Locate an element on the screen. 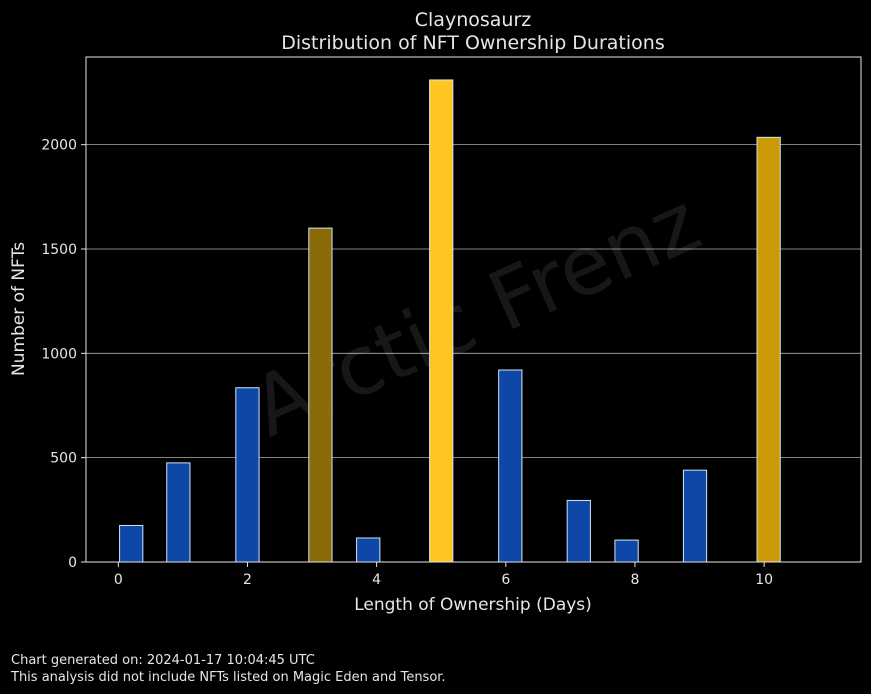 Image resolution: width=871 pixels, height=694 pixels. y-tick-label: 1500 is located at coordinates (59, 250).